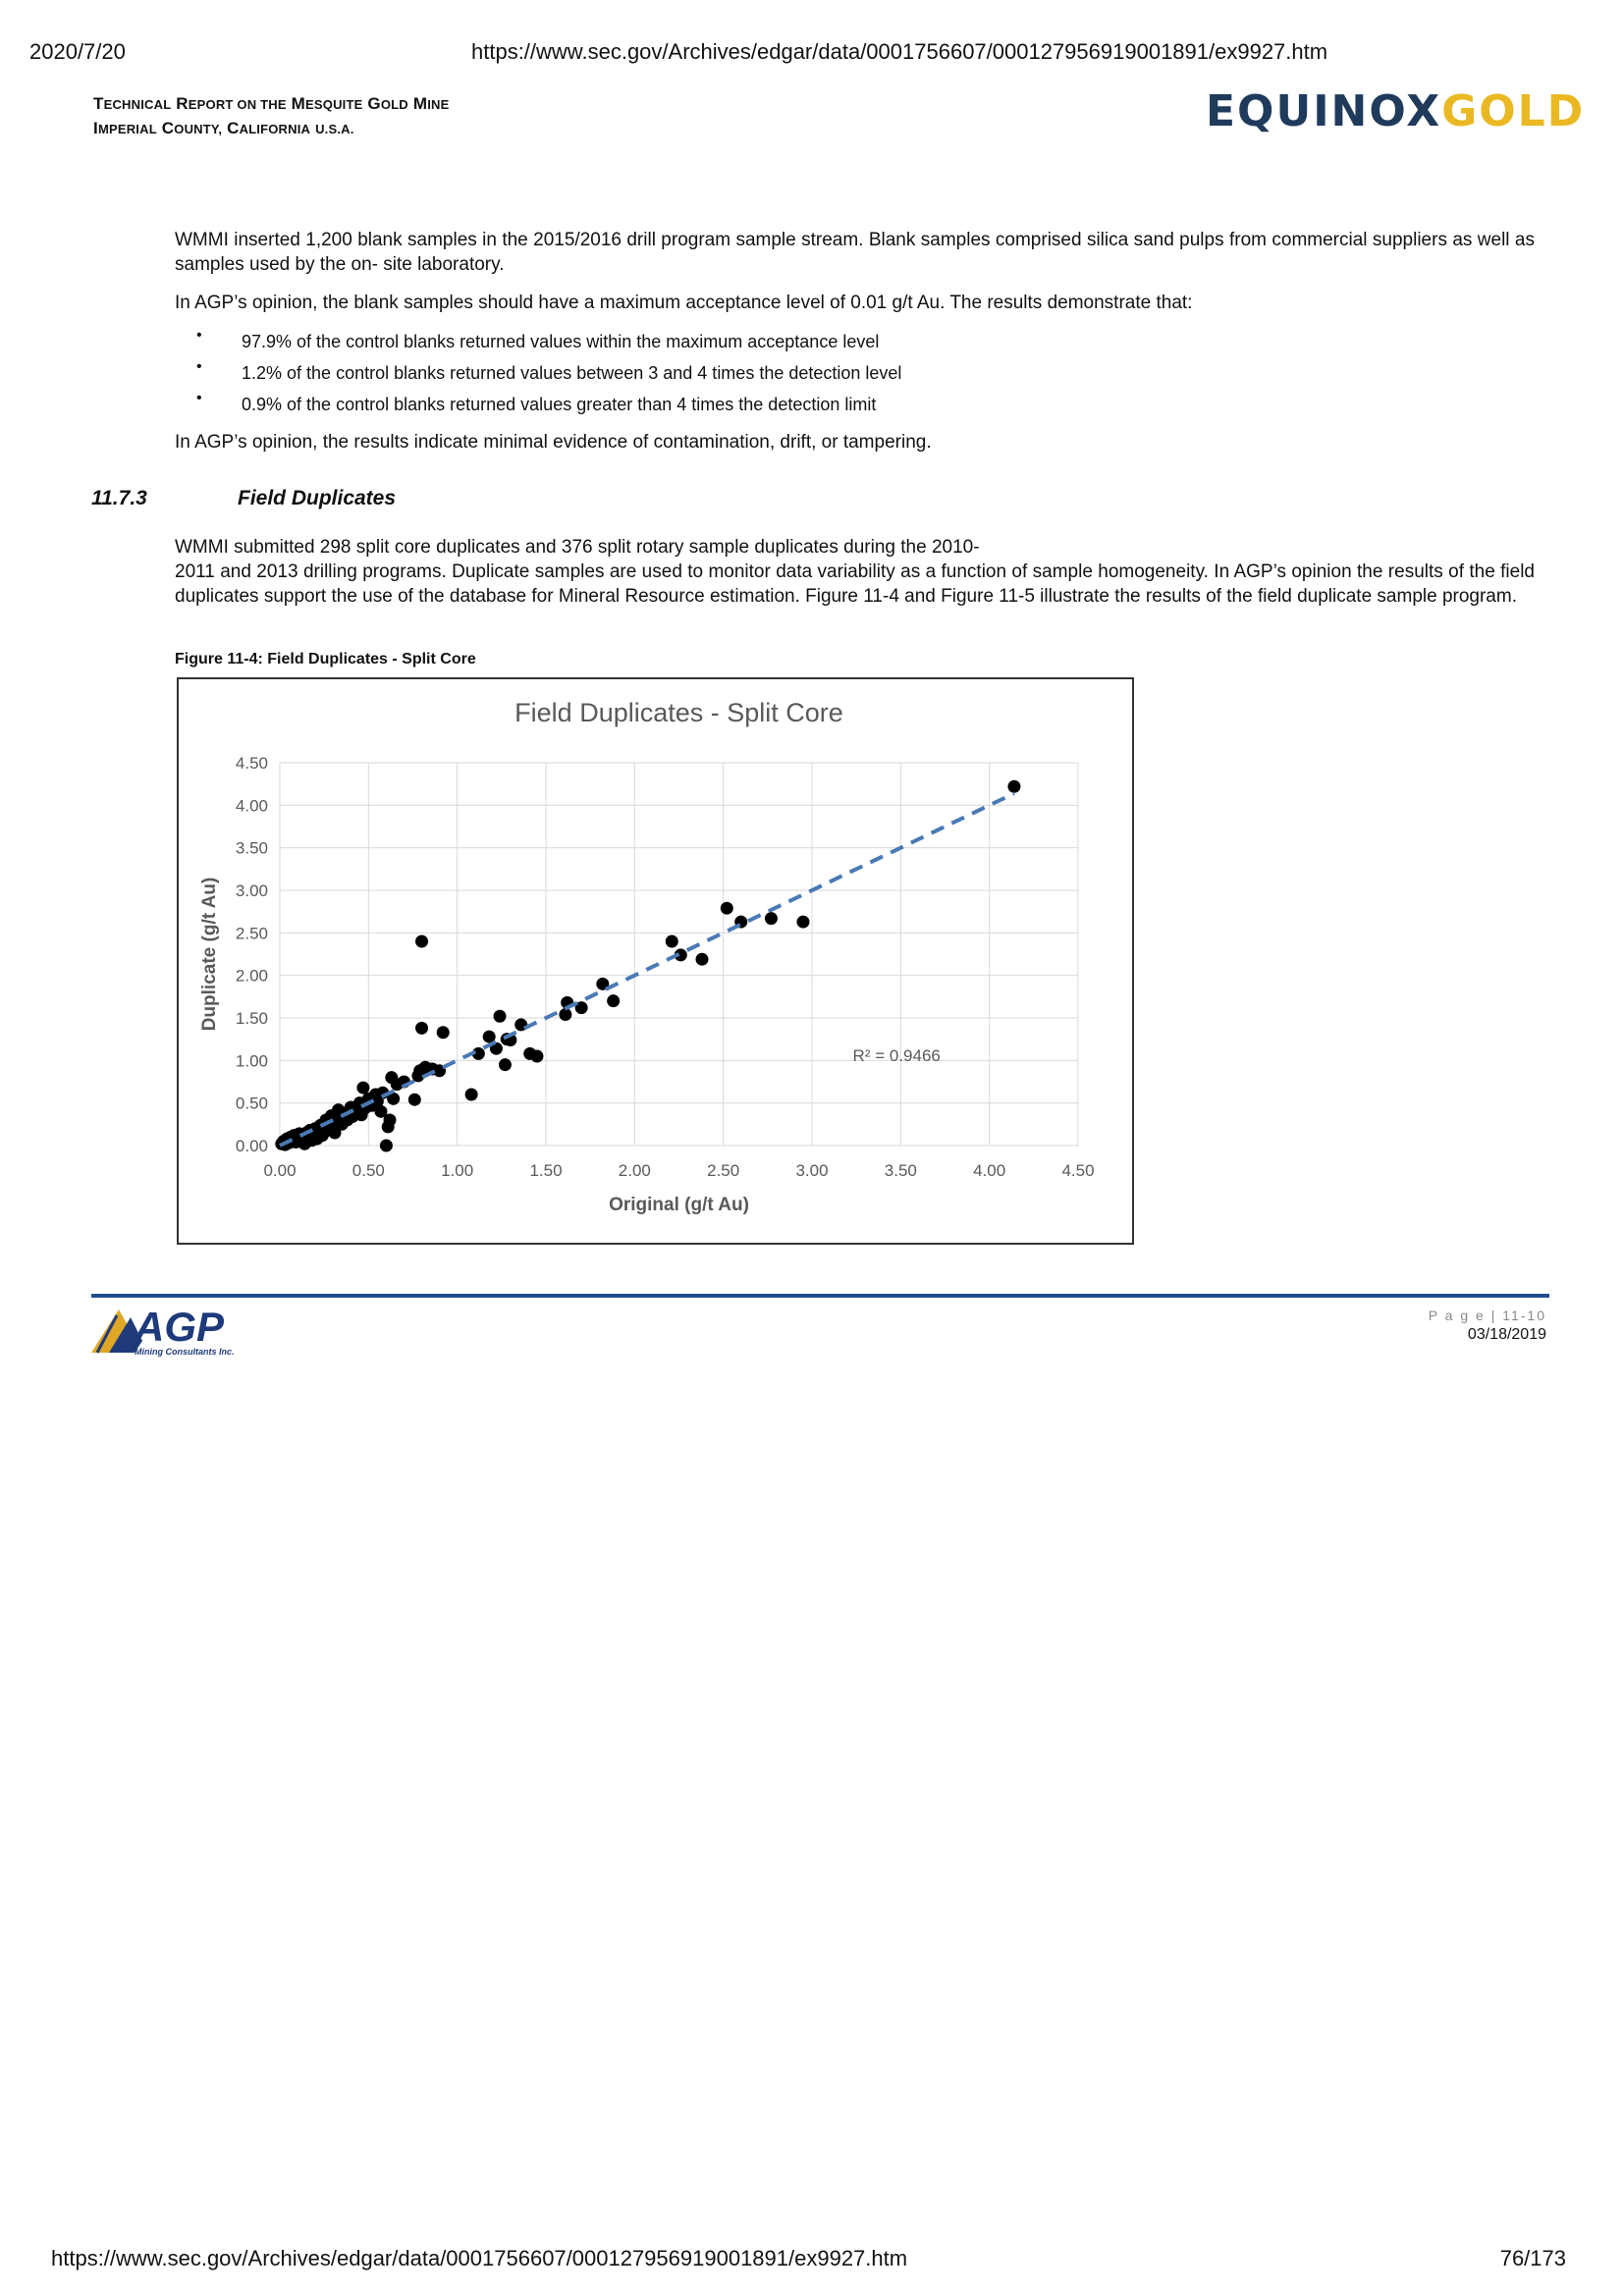 Image resolution: width=1623 pixels, height=2296 pixels. I want to click on y-tick-label: 1.50, so click(252, 1018).